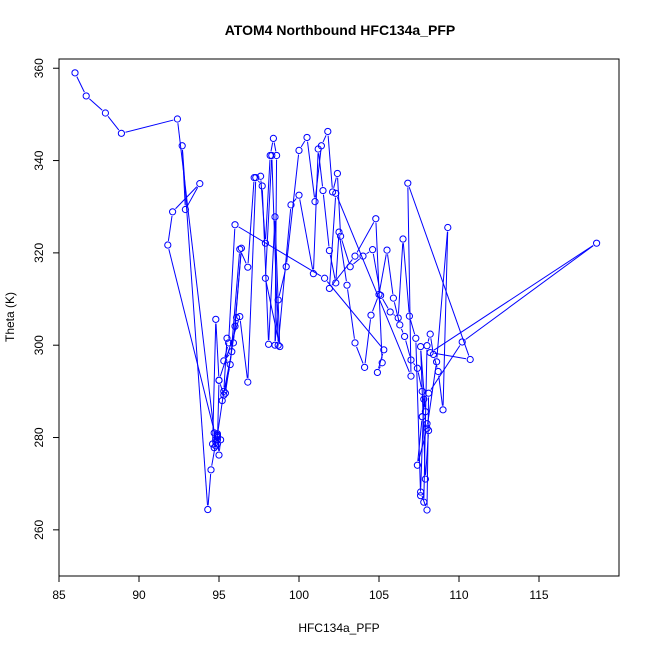 This screenshot has width=650, height=650. I want to click on y-tick-label: 300, so click(39, 345).